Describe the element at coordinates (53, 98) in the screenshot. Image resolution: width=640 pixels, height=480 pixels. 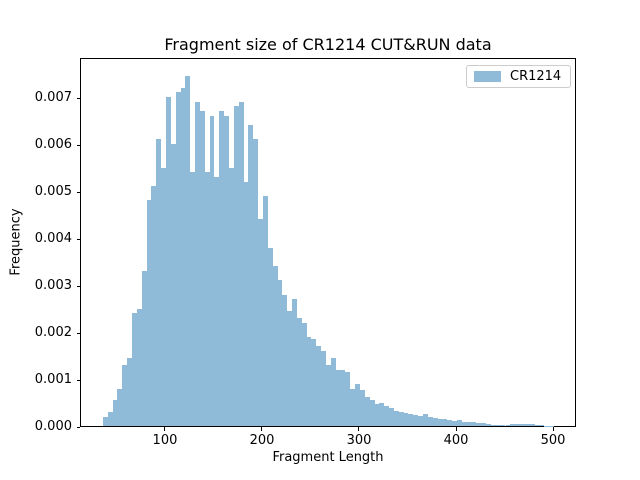
I see `y-tick-label: 0.007` at that location.